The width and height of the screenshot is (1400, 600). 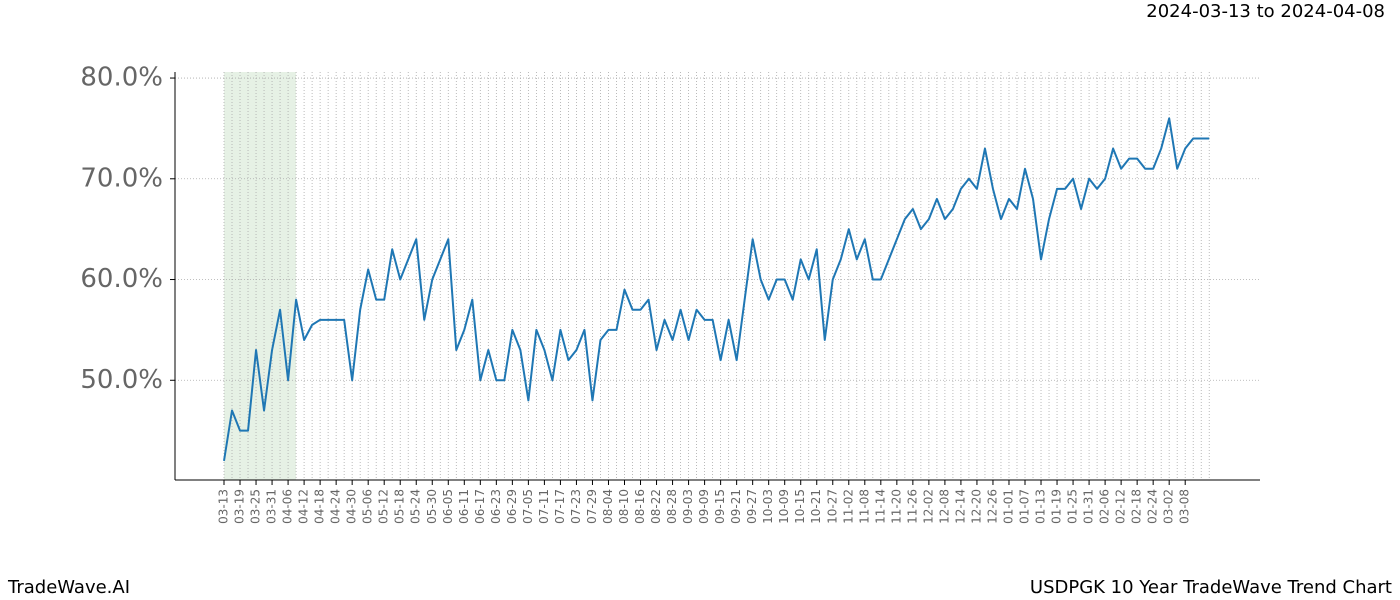 What do you see at coordinates (544, 506) in the screenshot?
I see `x-tick-label: 07-11` at bounding box center [544, 506].